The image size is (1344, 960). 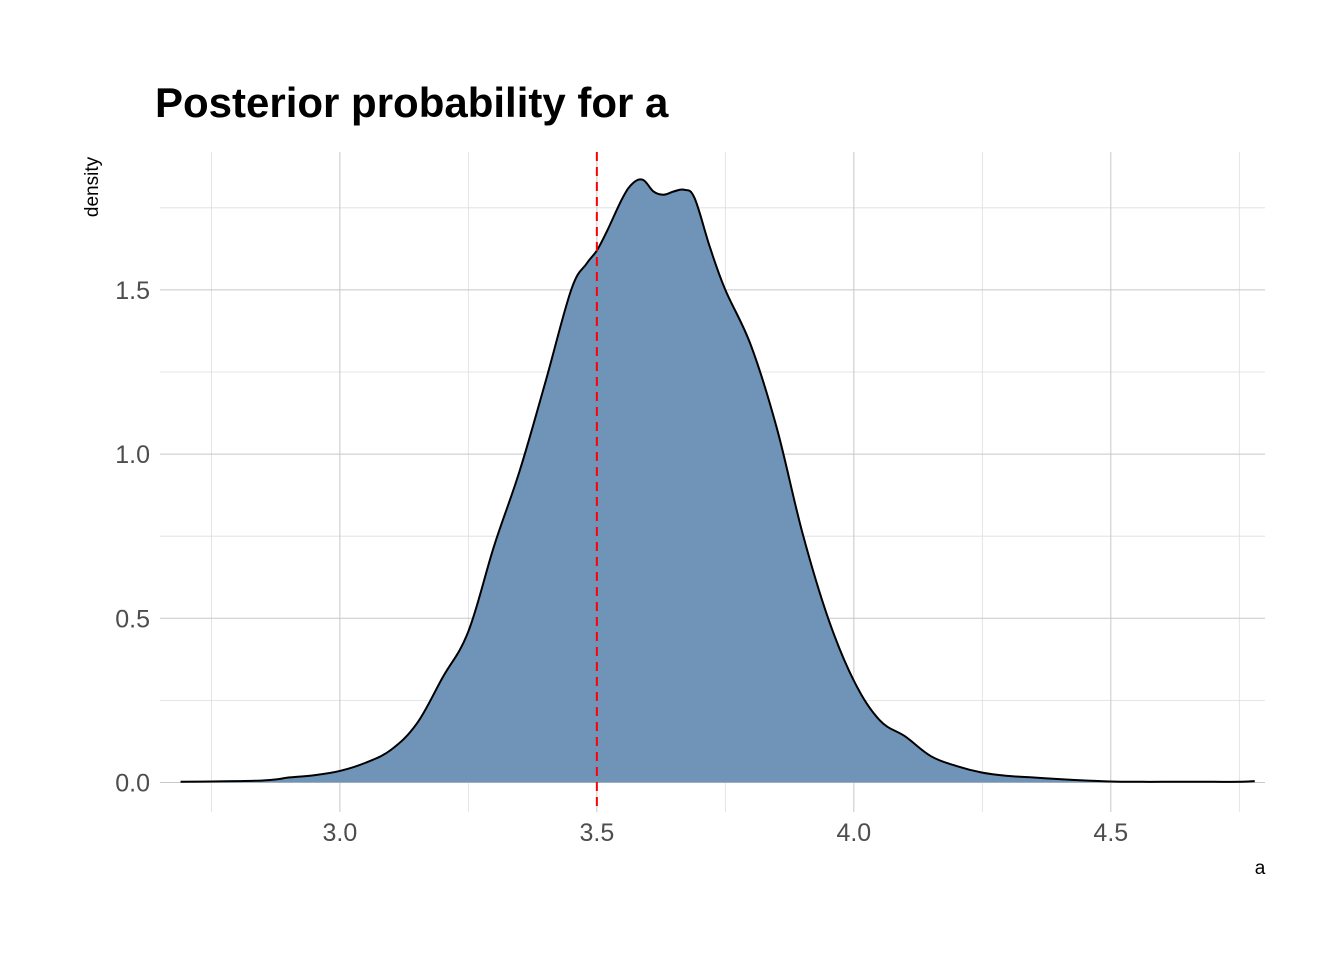 I want to click on chart-title: Posterior probability for a, so click(x=412, y=102).